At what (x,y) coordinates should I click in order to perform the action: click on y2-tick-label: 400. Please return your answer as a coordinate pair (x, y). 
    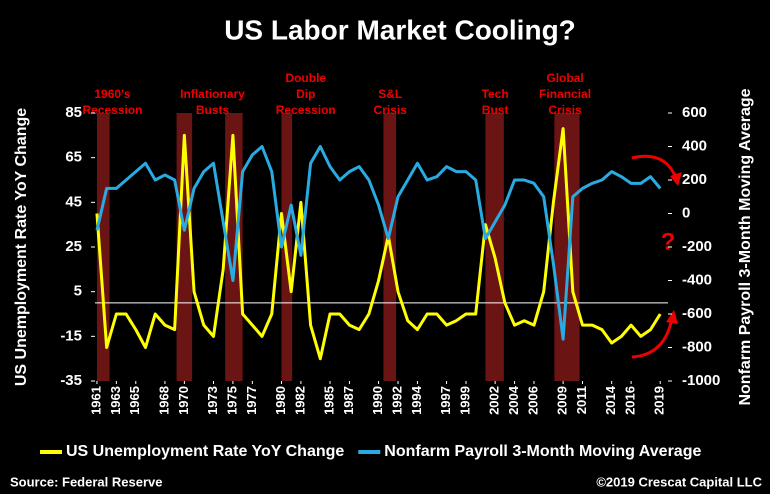
    Looking at the image, I should click on (694, 145).